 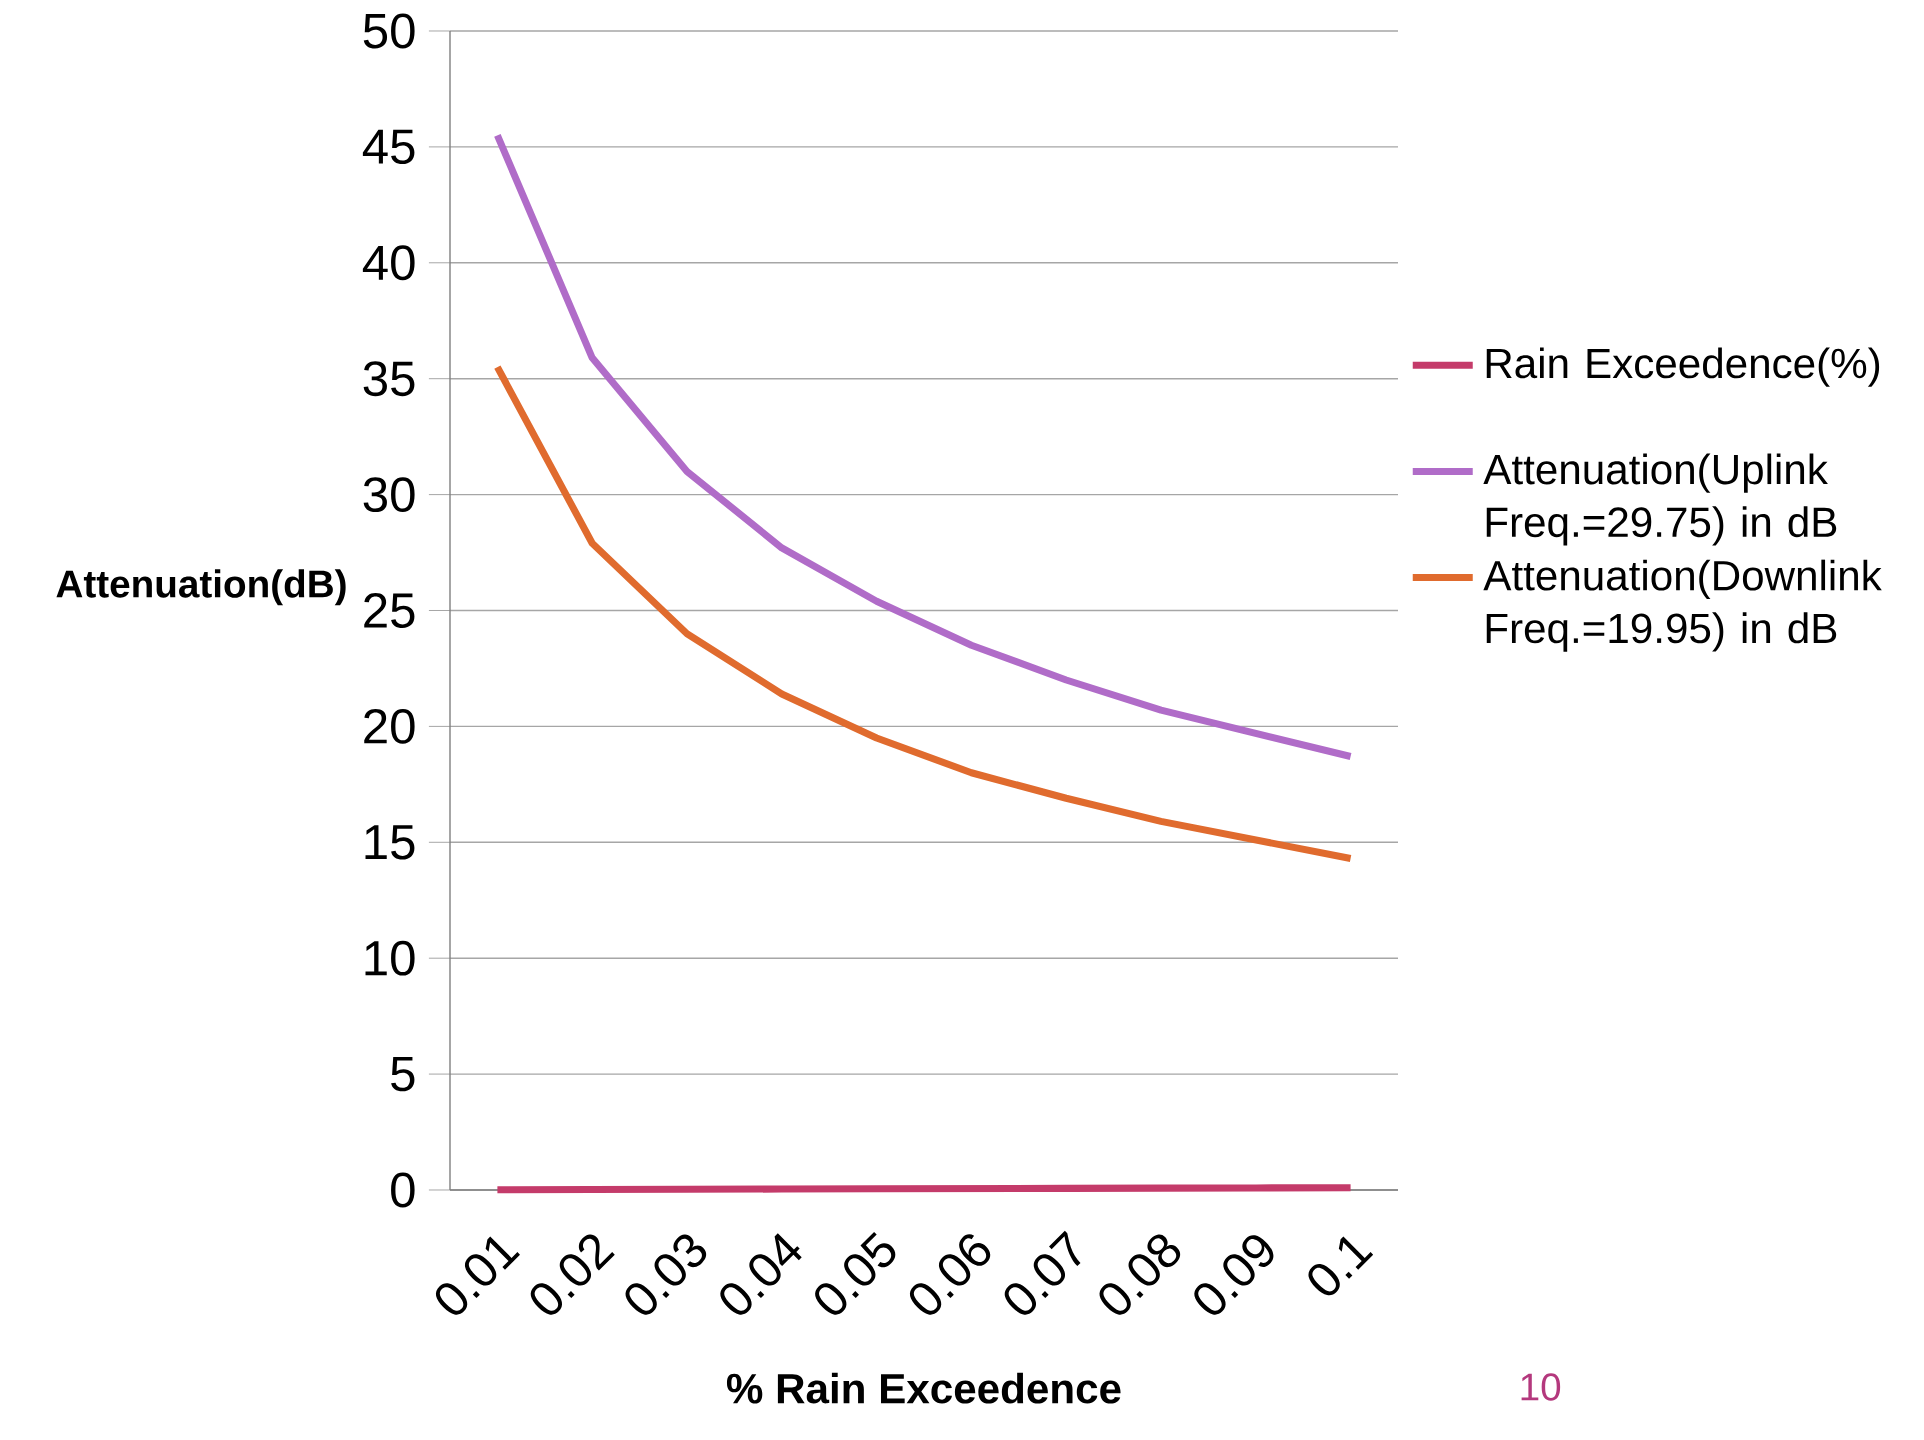 What do you see at coordinates (1234, 1275) in the screenshot?
I see `x-tick-label: 0.09` at bounding box center [1234, 1275].